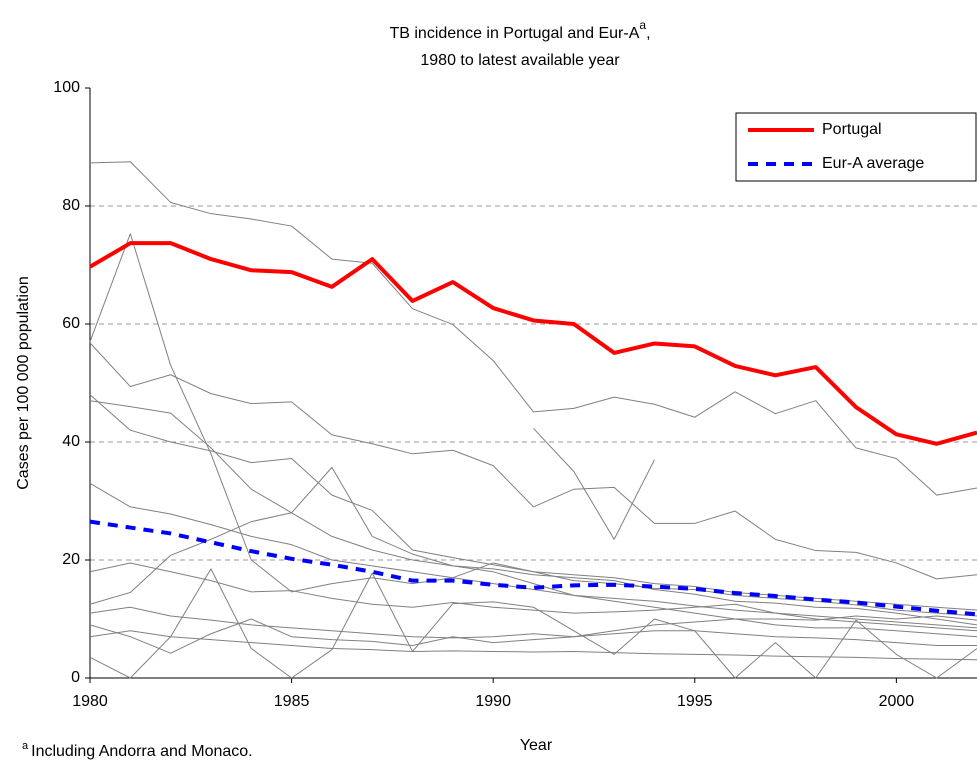 The image size is (977, 763). Describe the element at coordinates (71, 559) in the screenshot. I see `y-tick-label: 20` at that location.